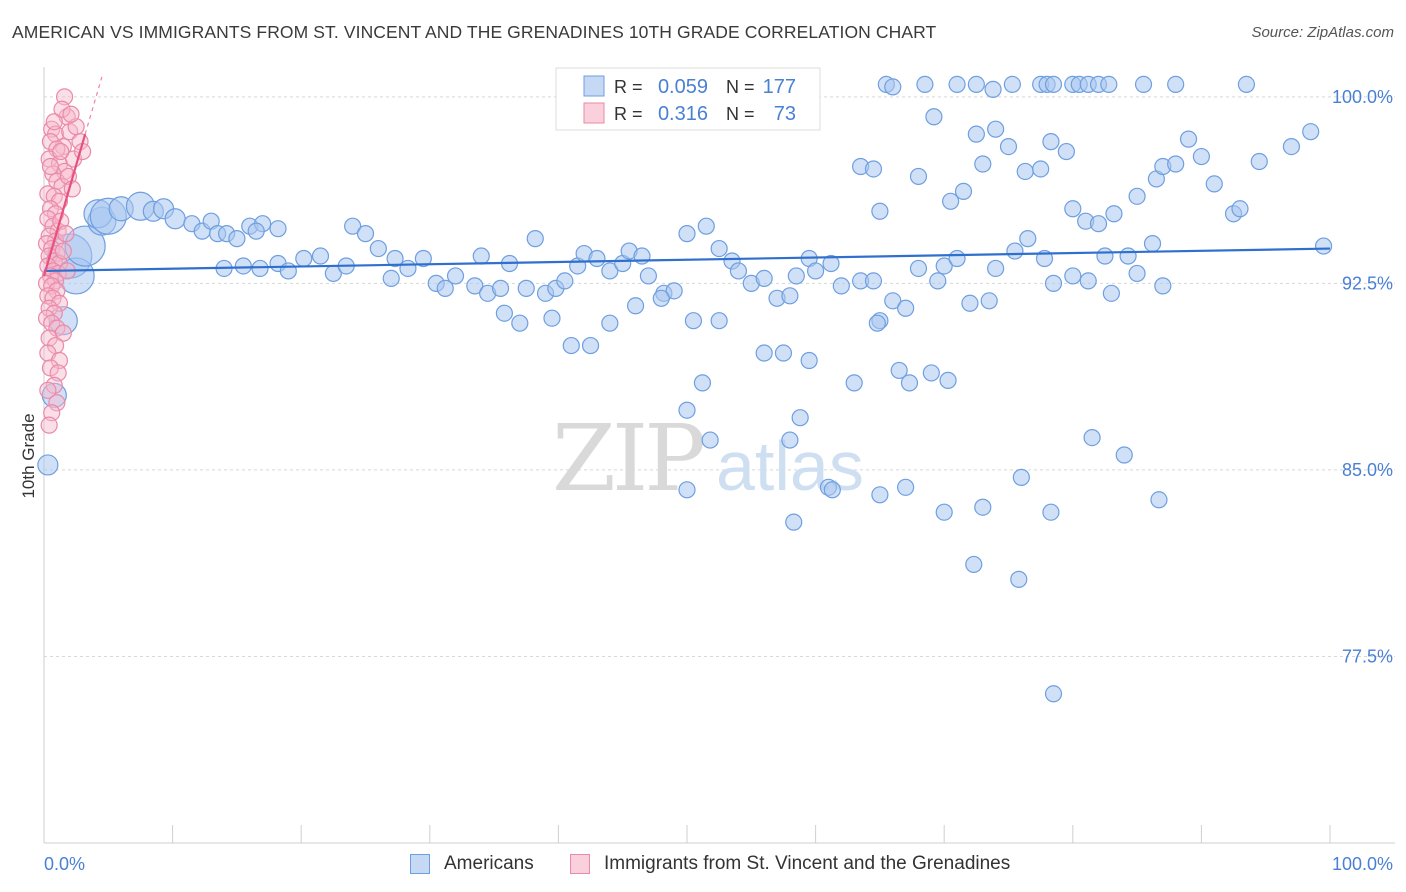 The image size is (1406, 892). I want to click on american-trend-line, so click(687, 260).